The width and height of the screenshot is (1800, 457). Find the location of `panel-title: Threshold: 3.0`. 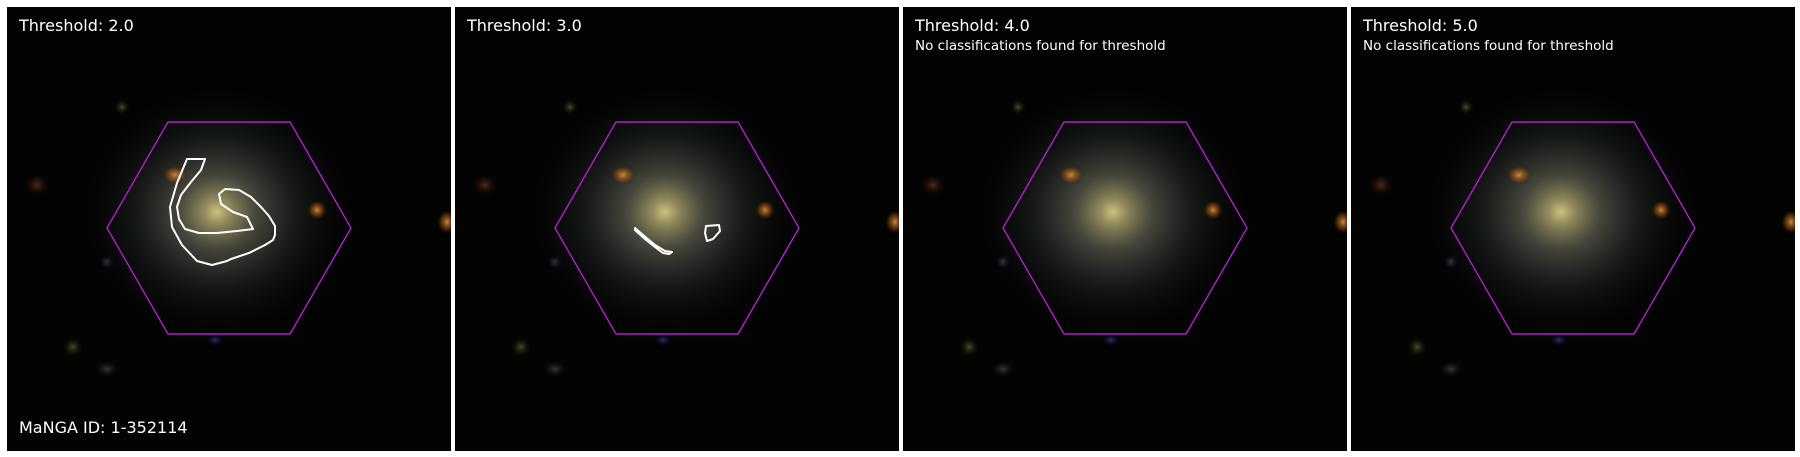

panel-title: Threshold: 3.0 is located at coordinates (524, 25).